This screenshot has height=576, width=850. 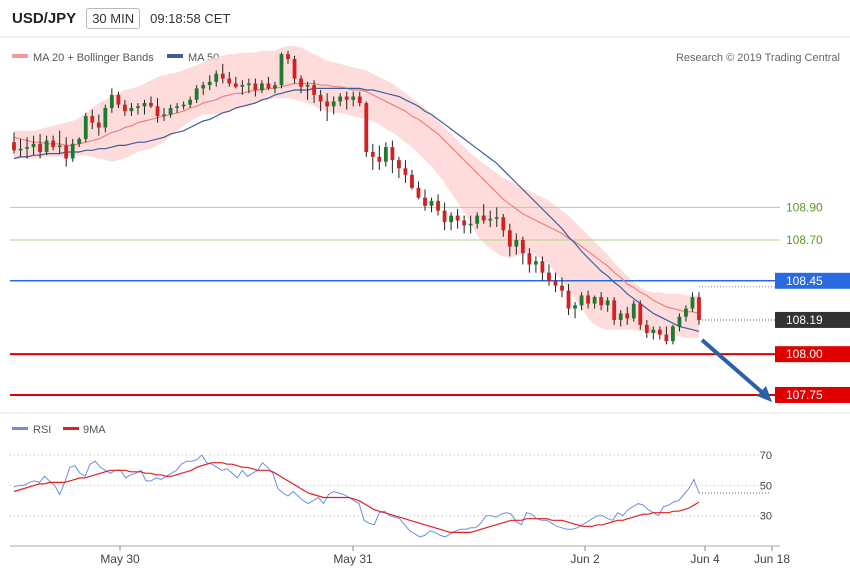 I want to click on ma50-legend-swatch, so click(x=175, y=56).